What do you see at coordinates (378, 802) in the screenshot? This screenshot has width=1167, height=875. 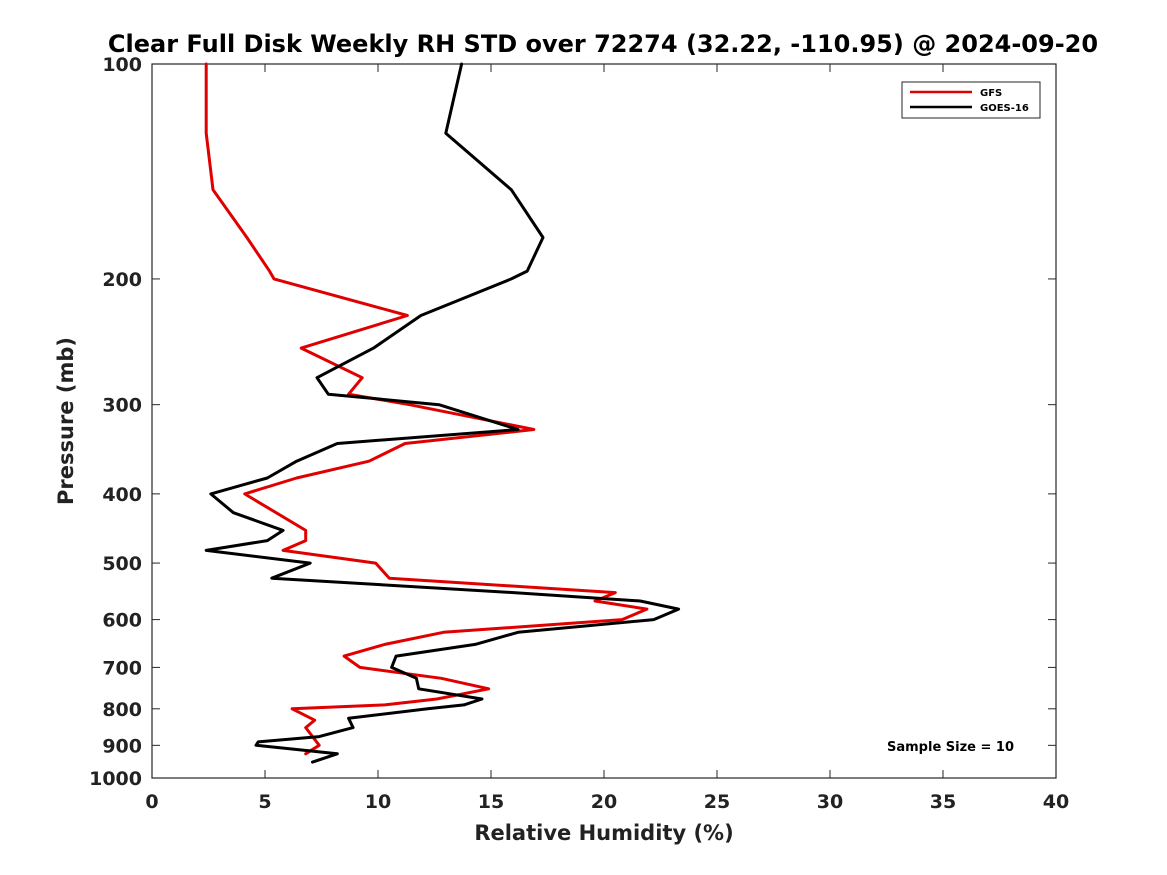 I see `x-tick-label: 10` at bounding box center [378, 802].